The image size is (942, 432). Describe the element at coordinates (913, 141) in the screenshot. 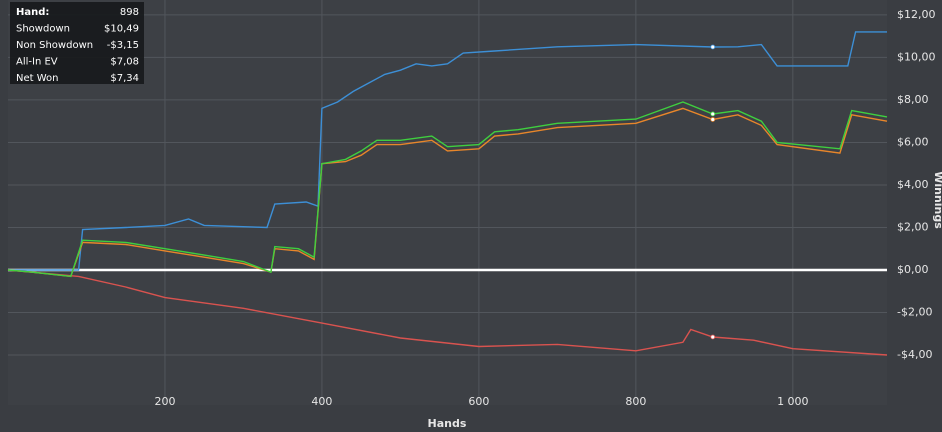

I see `y-tick-label: $6,00` at that location.